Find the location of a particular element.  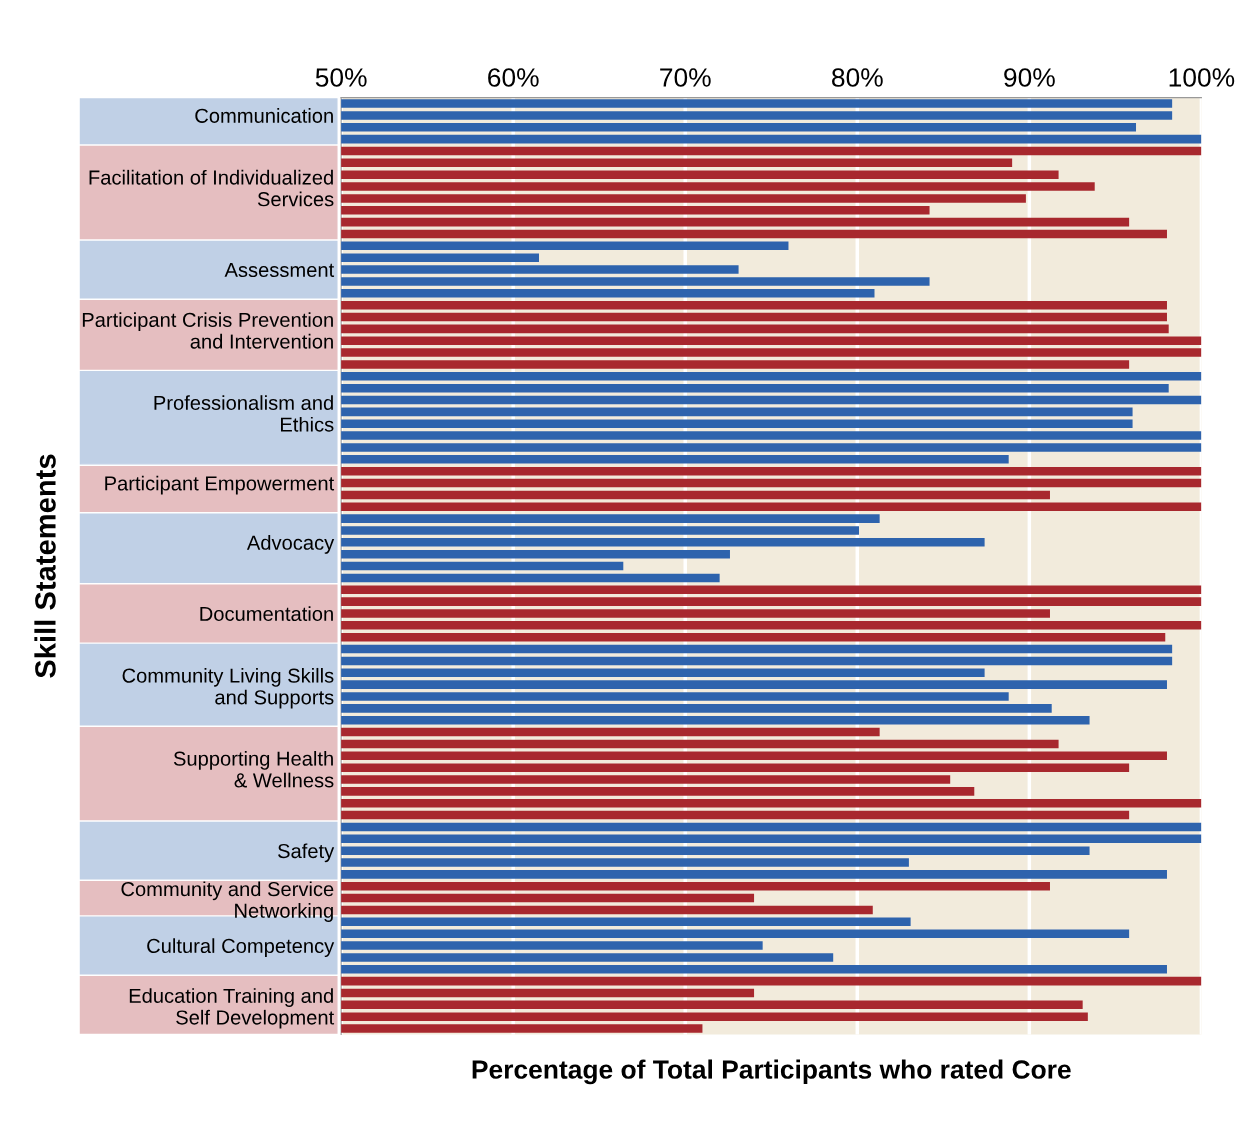

y-tick-label: Education Training and Self Development is located at coordinates (232, 1008).